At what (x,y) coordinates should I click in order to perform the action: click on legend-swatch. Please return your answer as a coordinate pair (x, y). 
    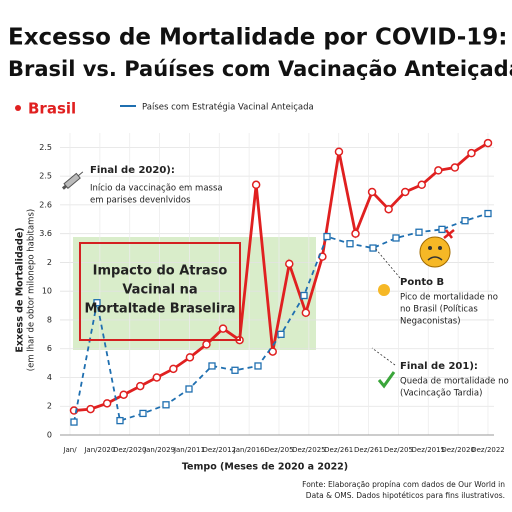
    Looking at the image, I should click on (18, 108).